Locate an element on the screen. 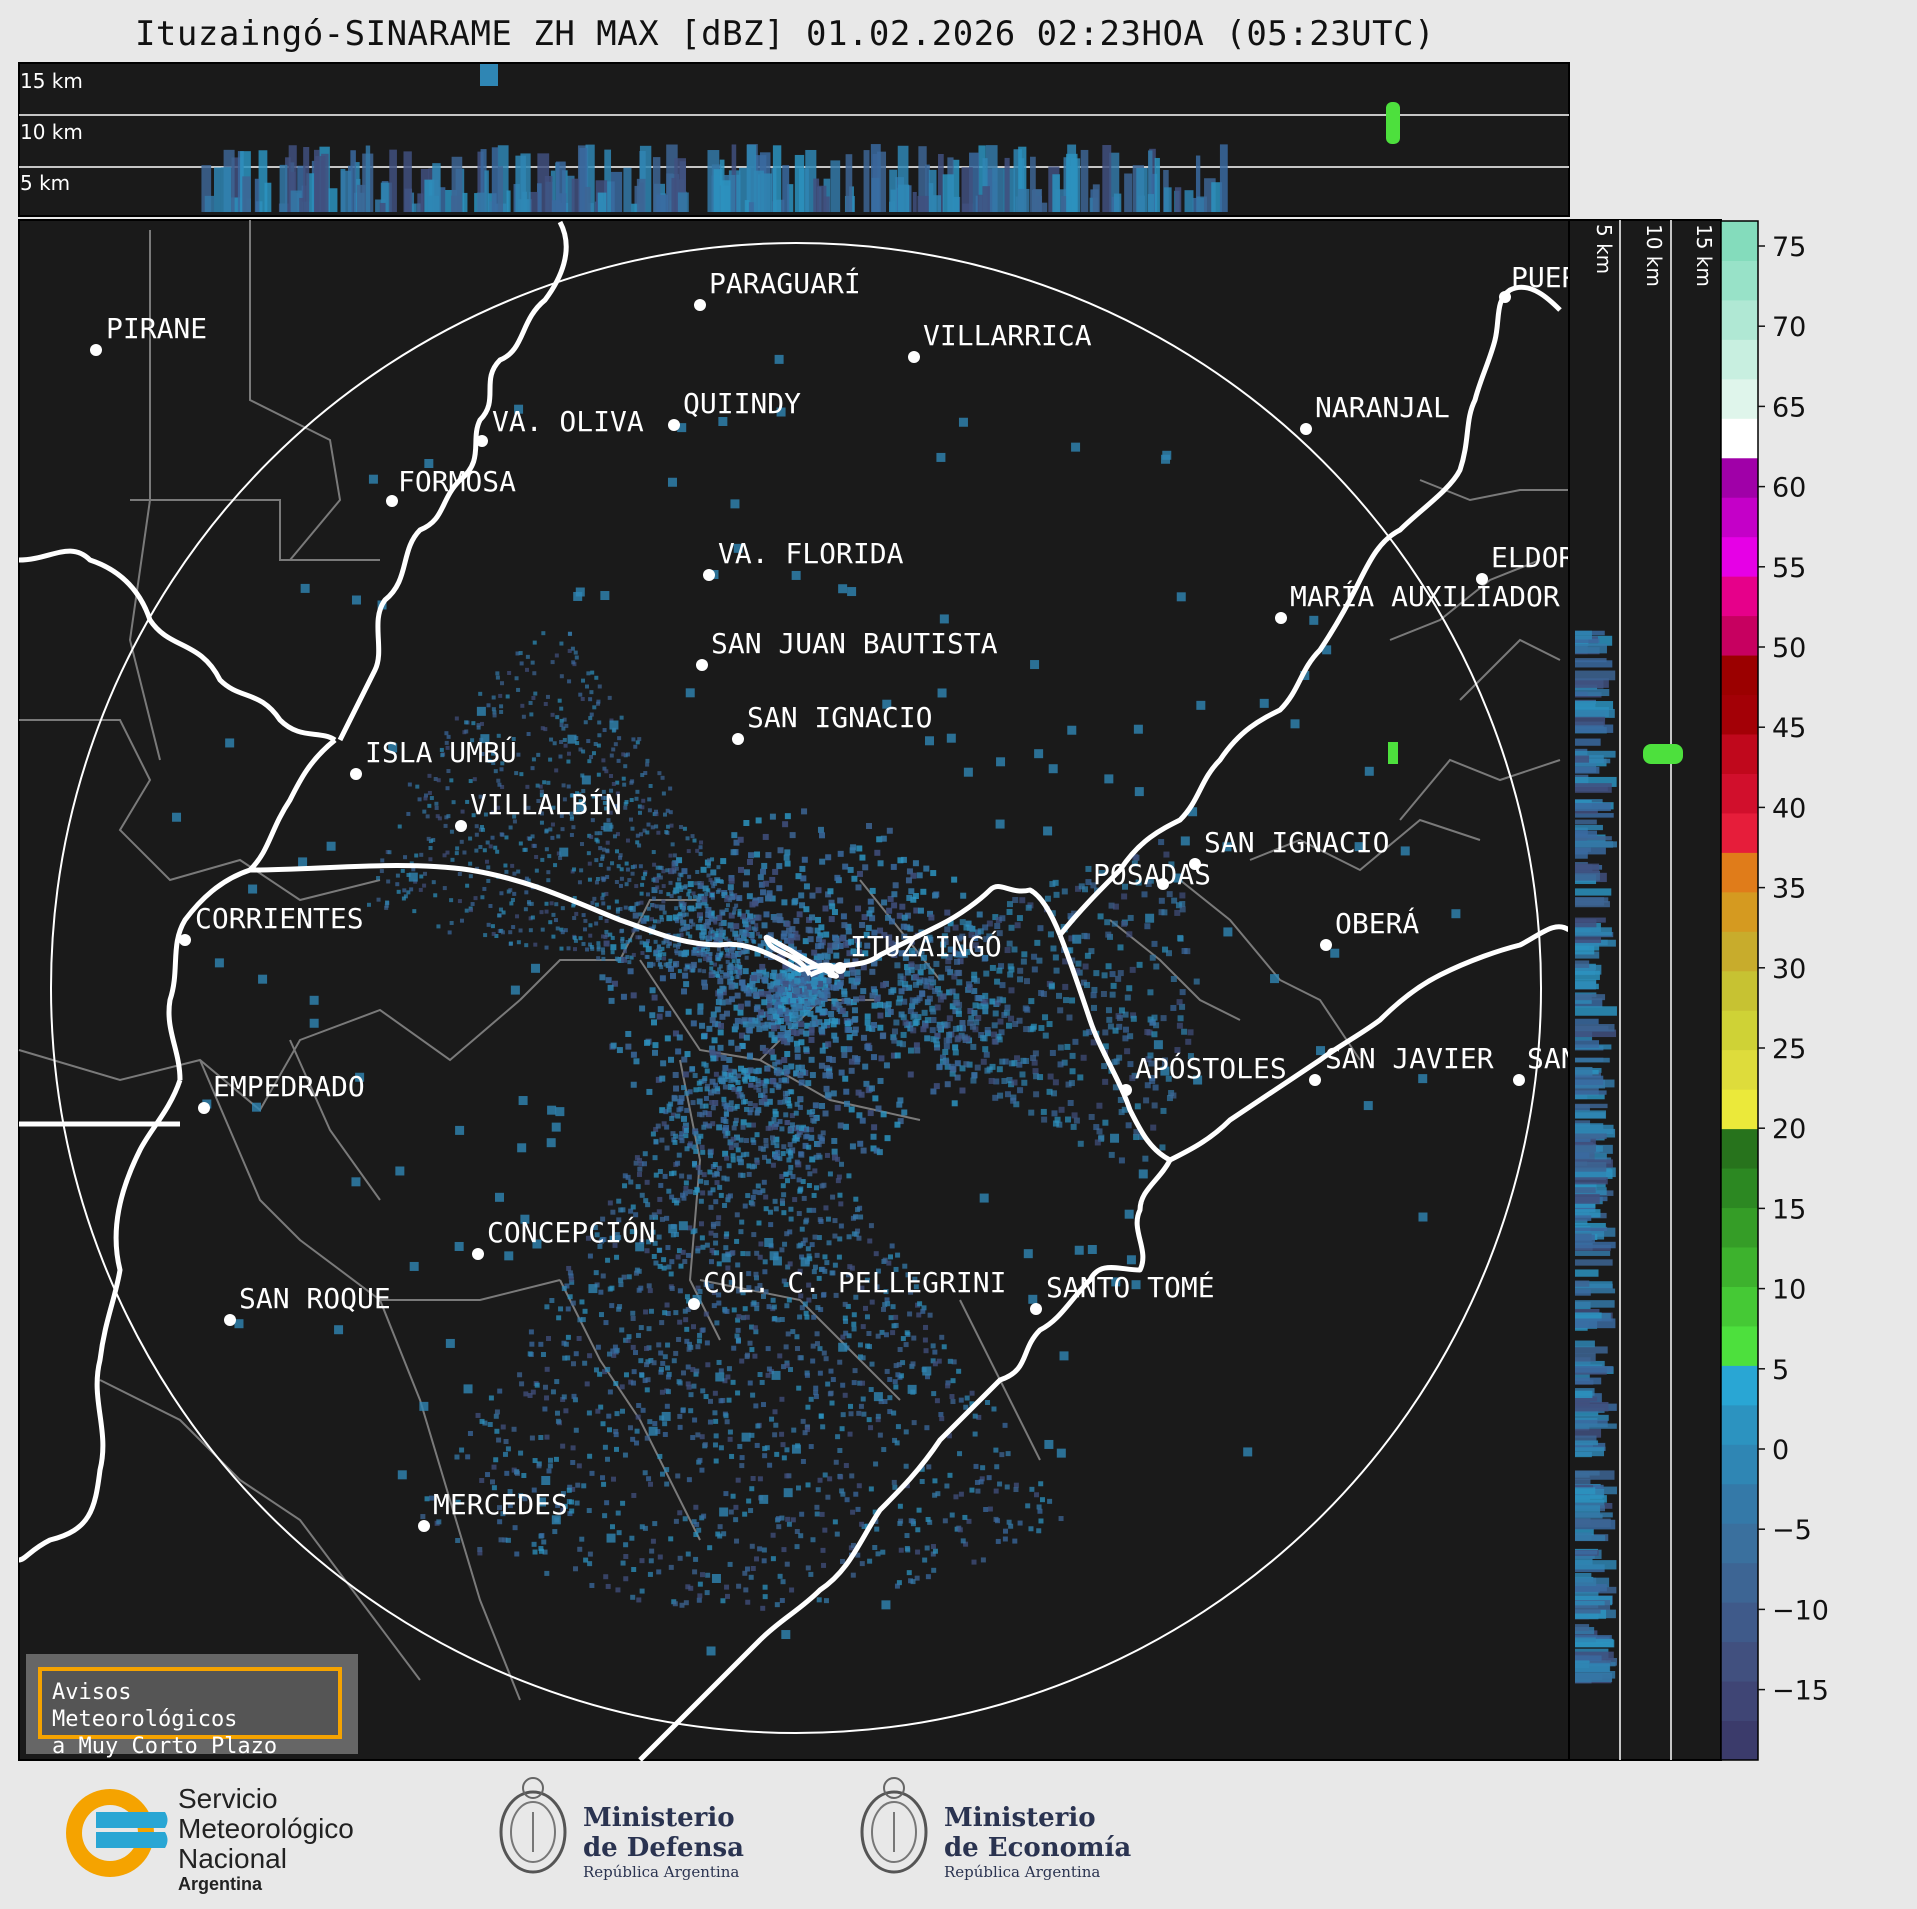 The width and height of the screenshot is (1917, 1909). colorbar-tick-label: 70 is located at coordinates (1789, 327).